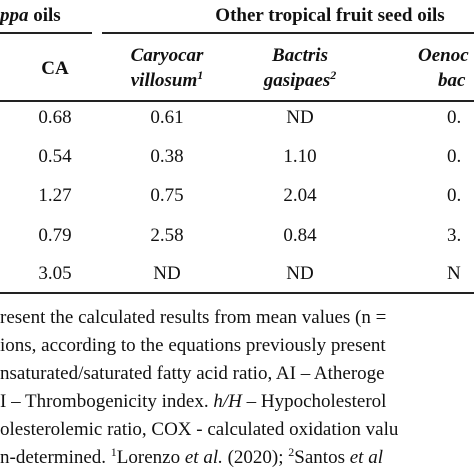 This screenshot has height=474, width=474. What do you see at coordinates (322, 457) in the screenshot?
I see `footnote-text: Santos` at bounding box center [322, 457].